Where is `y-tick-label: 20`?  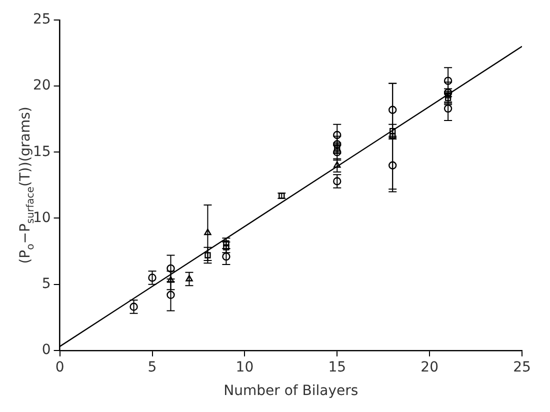
y-tick-label: 20 is located at coordinates (41, 86).